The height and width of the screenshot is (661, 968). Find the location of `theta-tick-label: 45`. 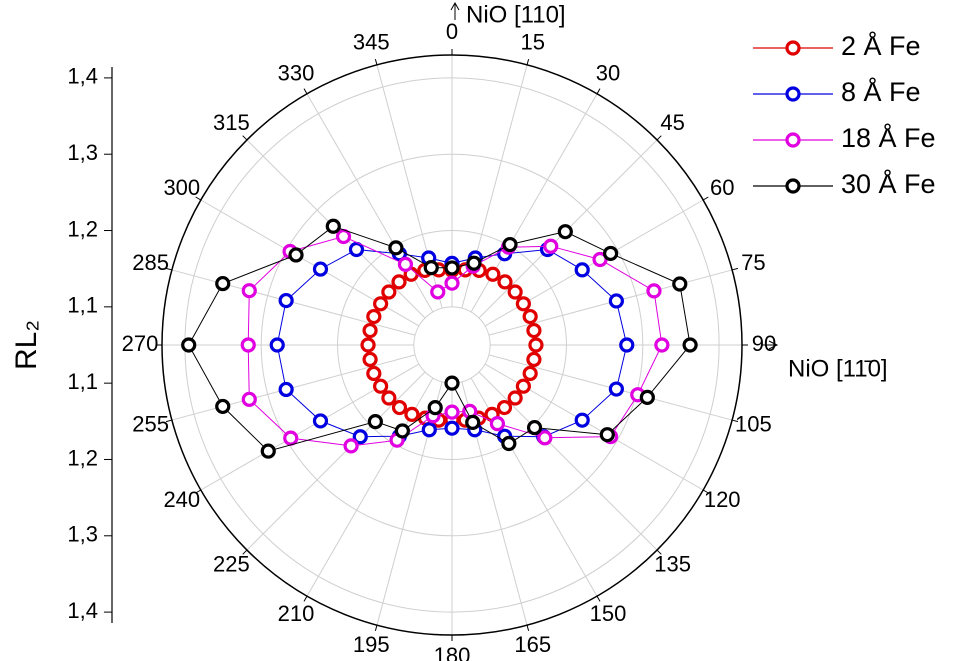

theta-tick-label: 45 is located at coordinates (672, 122).